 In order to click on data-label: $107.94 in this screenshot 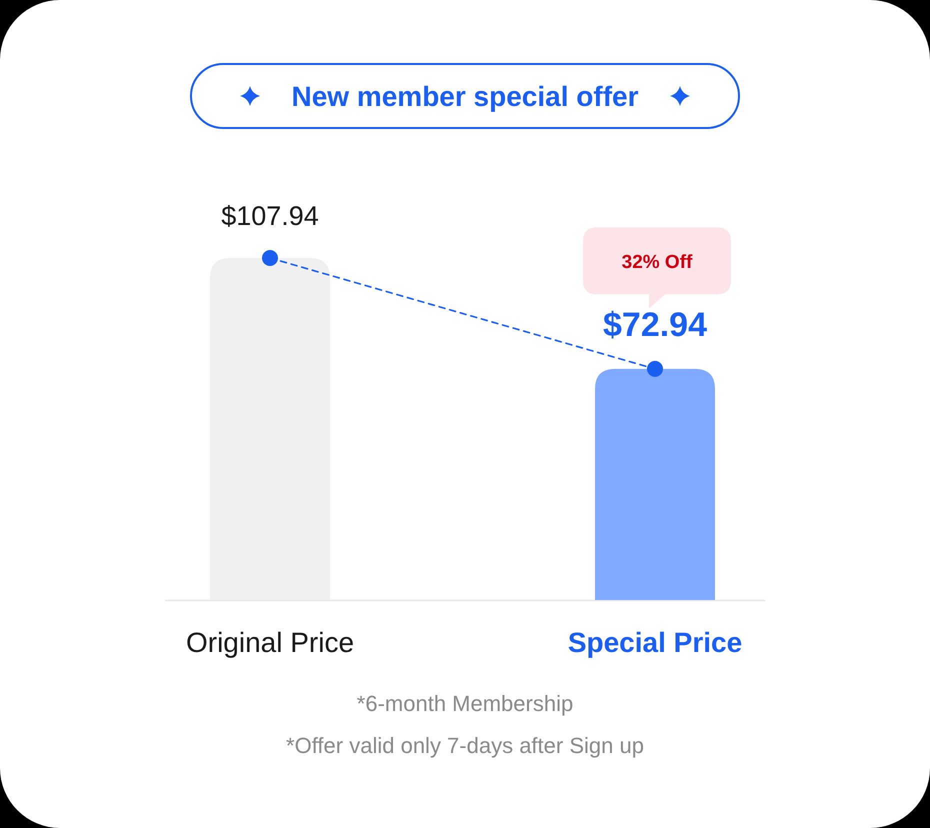, I will do `click(270, 216)`.